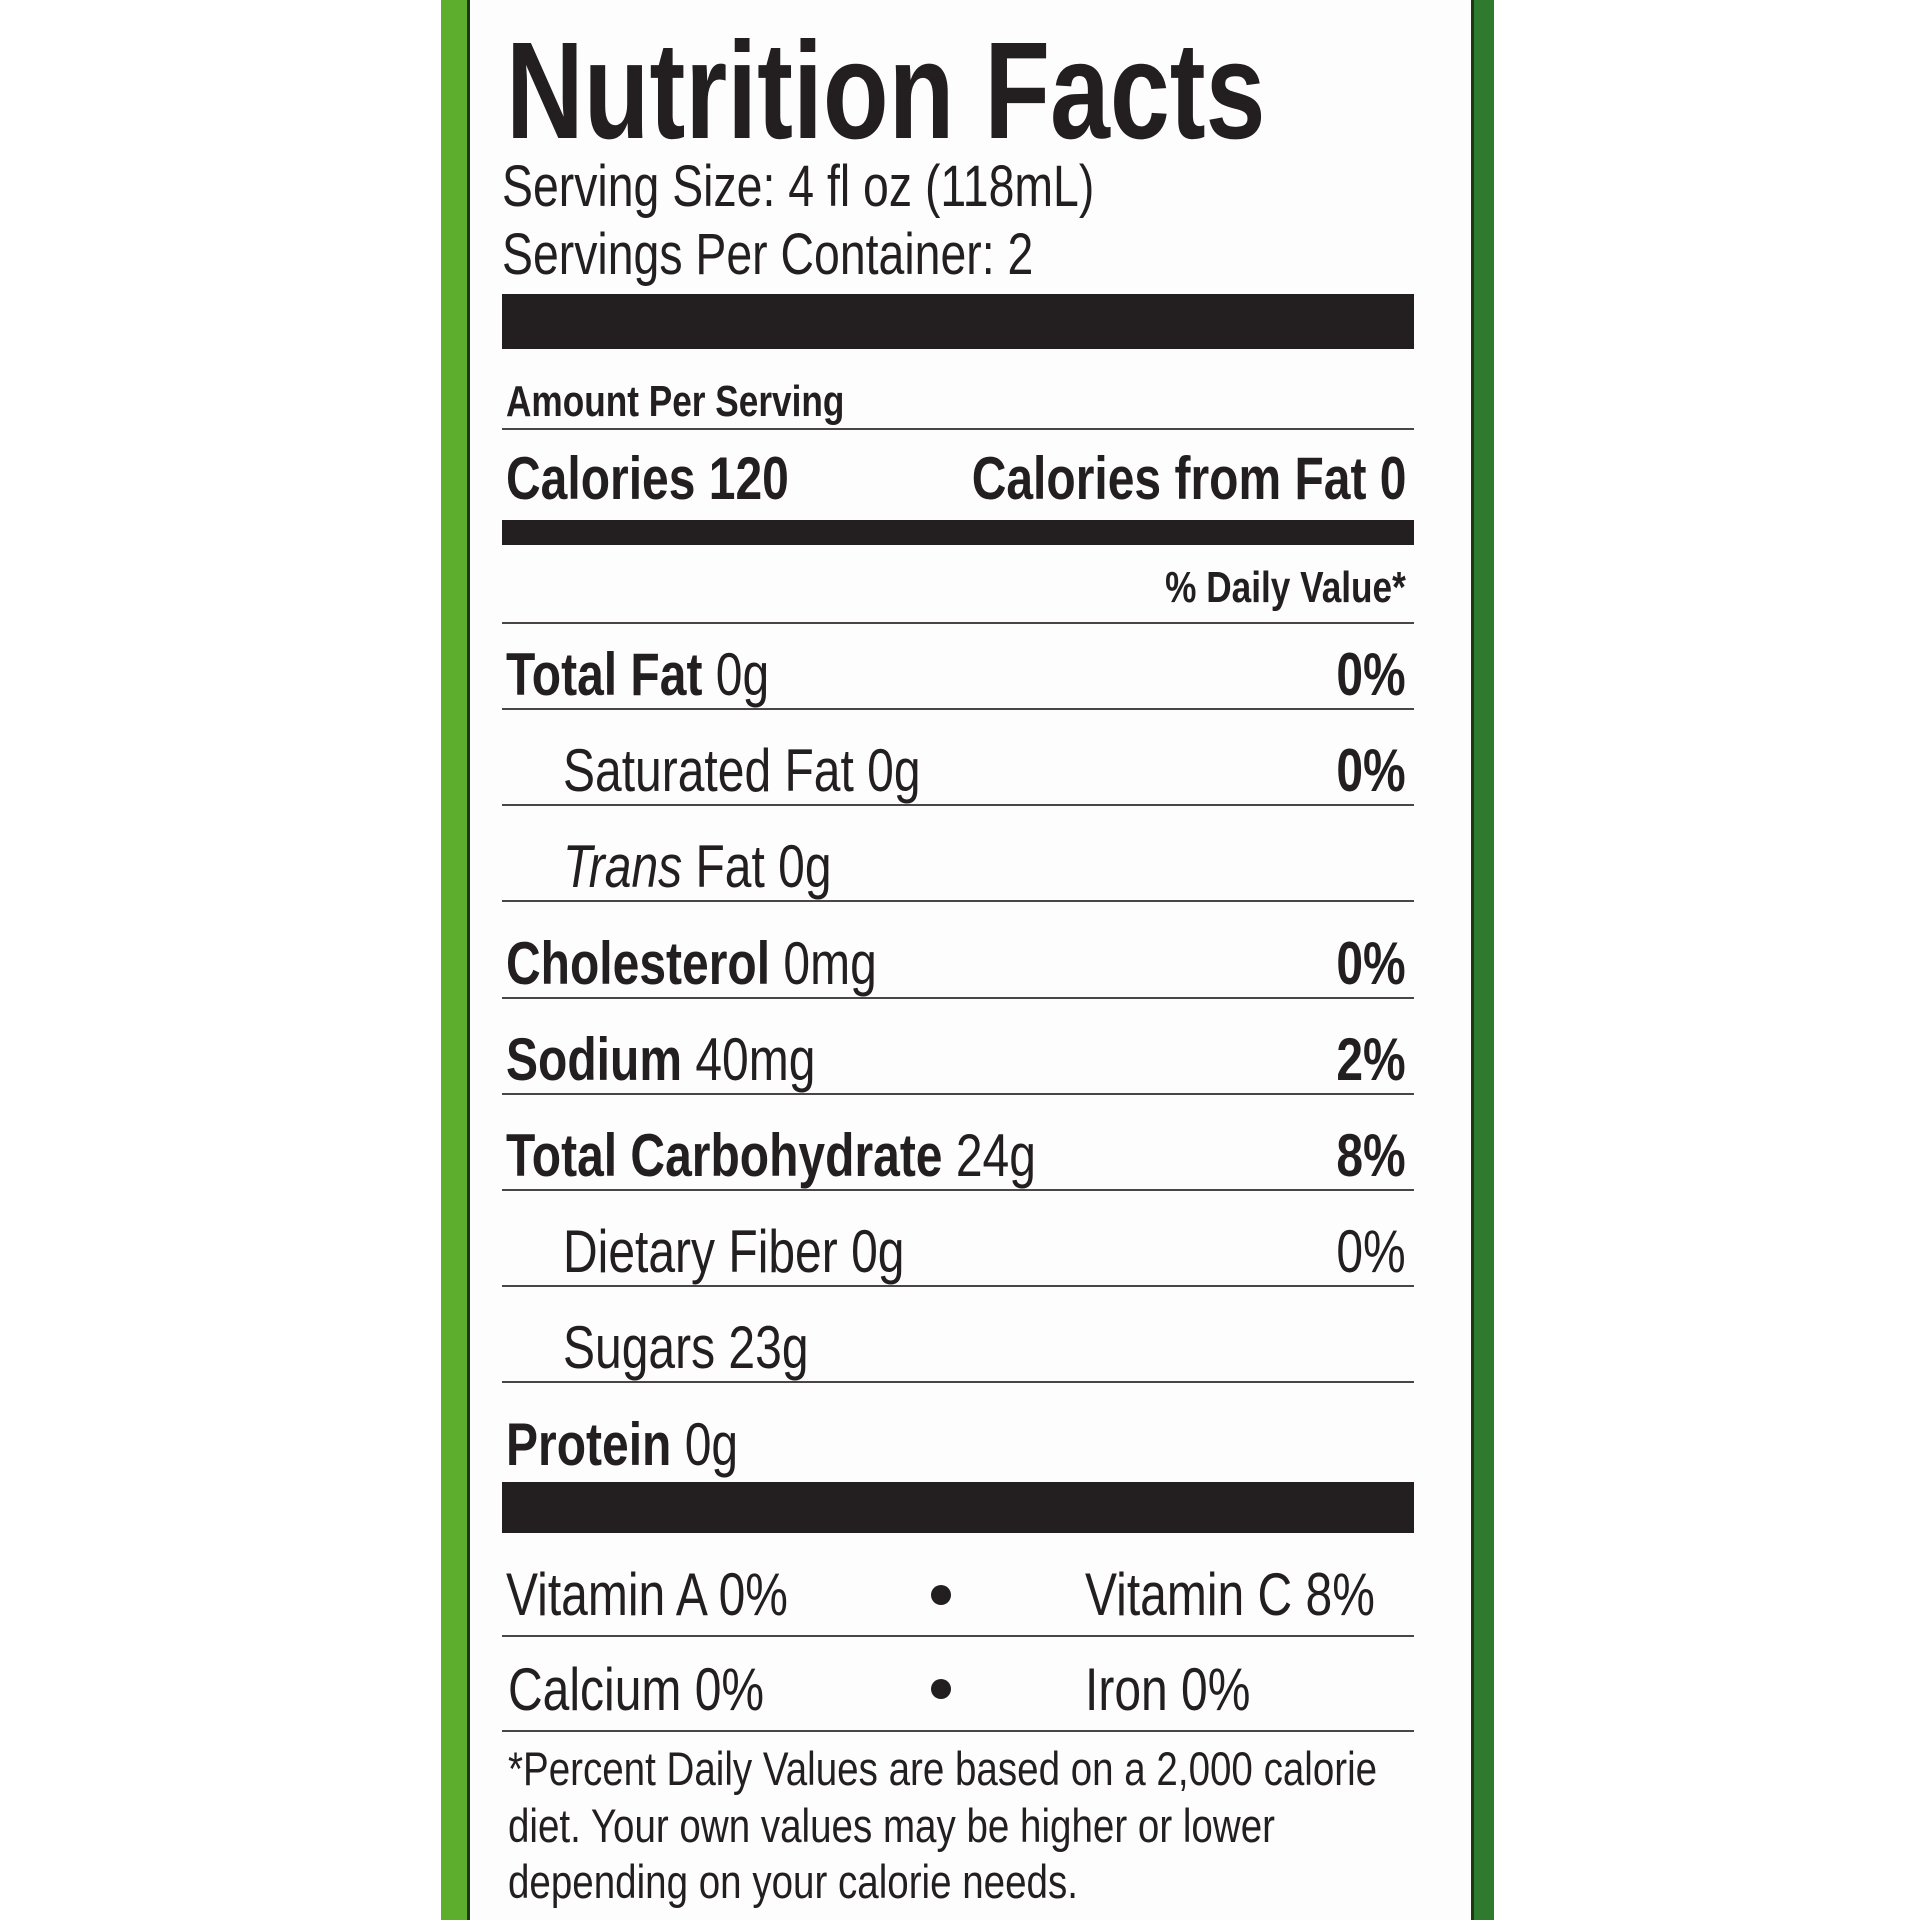 This screenshot has height=1920, width=1920. What do you see at coordinates (757, 867) in the screenshot?
I see `nutrient-amount: Fat 0g` at bounding box center [757, 867].